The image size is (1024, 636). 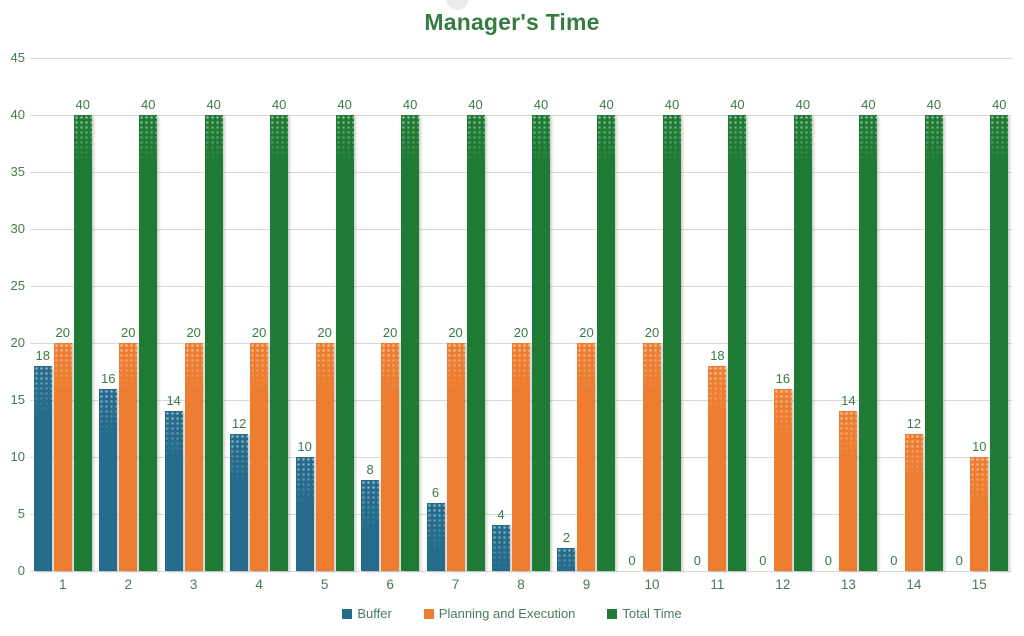 I want to click on legend-label: Planning and Execution, so click(x=507, y=613).